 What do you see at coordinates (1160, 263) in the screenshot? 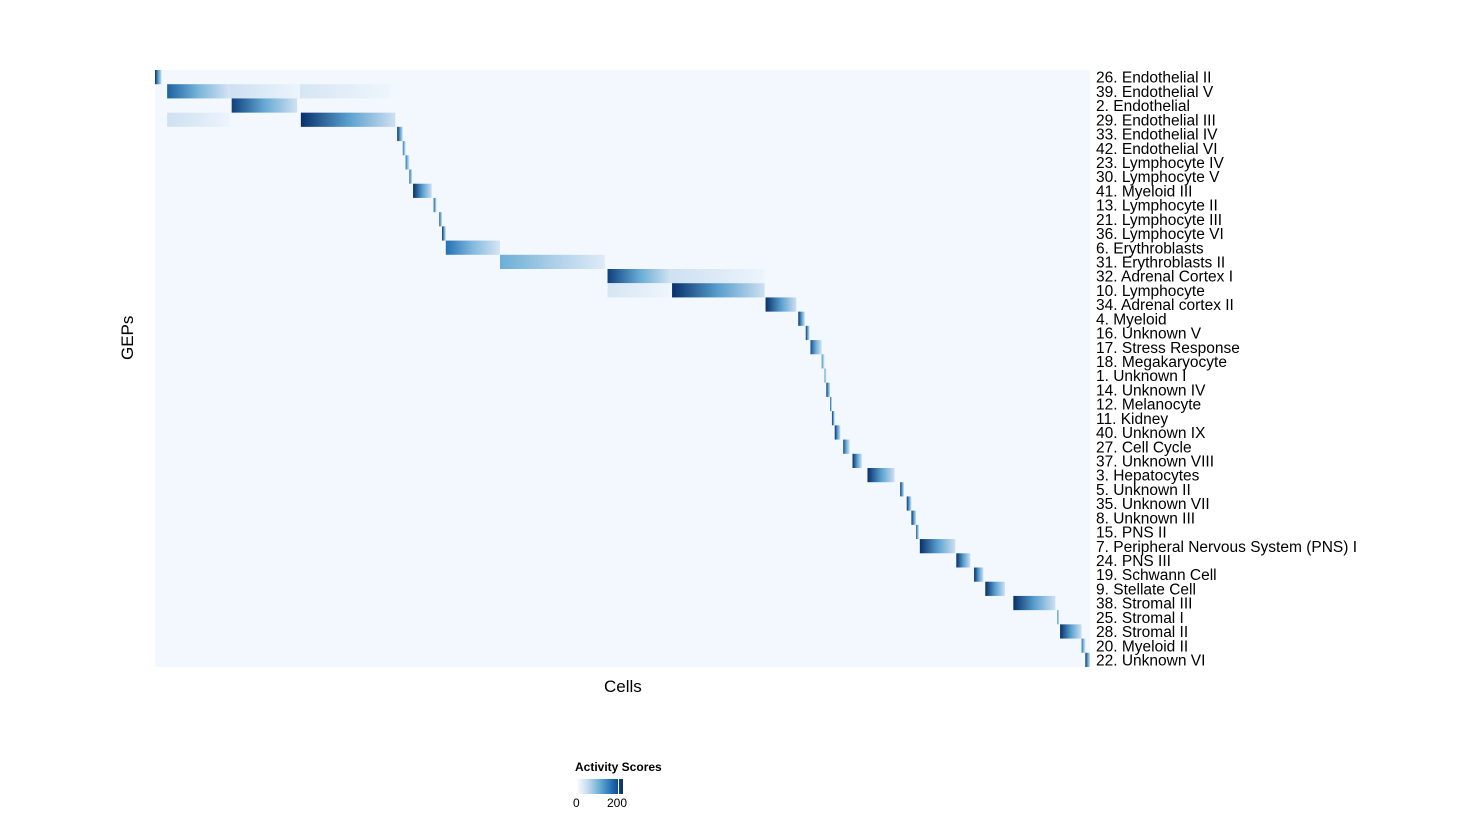
I see `row-label: 31. Erythroblasts II` at bounding box center [1160, 263].